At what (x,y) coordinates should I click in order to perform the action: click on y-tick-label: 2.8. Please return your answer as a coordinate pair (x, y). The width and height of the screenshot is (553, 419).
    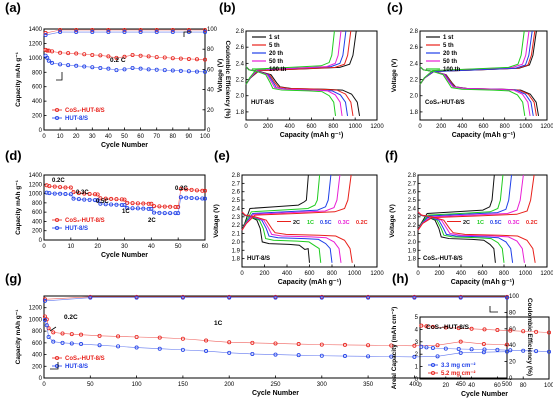
    Looking at the image, I should click on (240, 32).